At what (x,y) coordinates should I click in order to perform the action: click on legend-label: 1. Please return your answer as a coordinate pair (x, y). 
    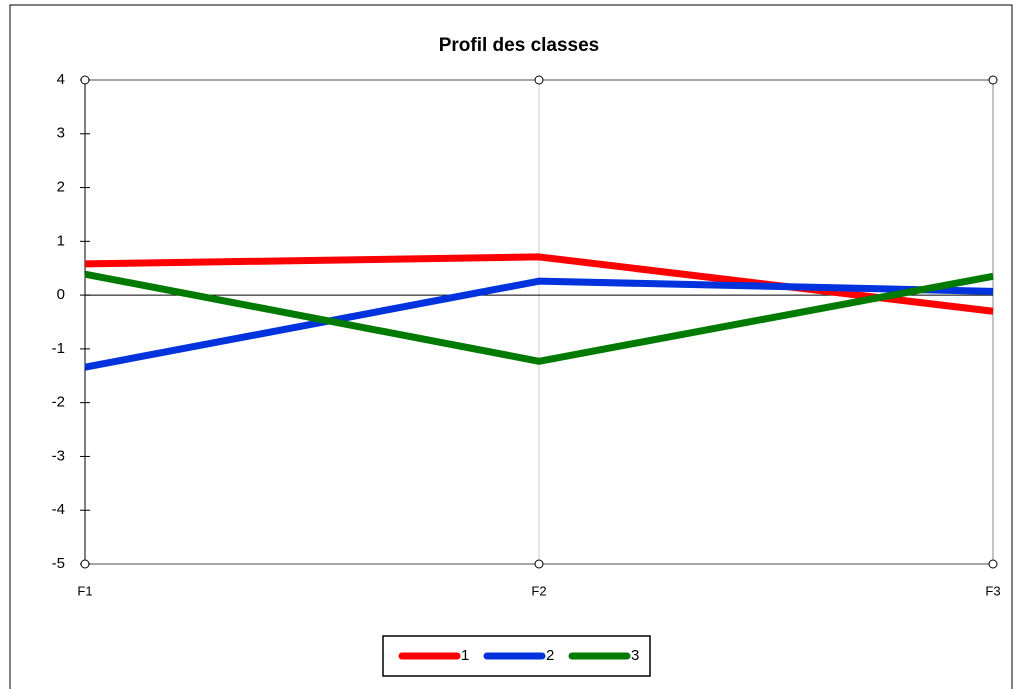
    Looking at the image, I should click on (465, 655).